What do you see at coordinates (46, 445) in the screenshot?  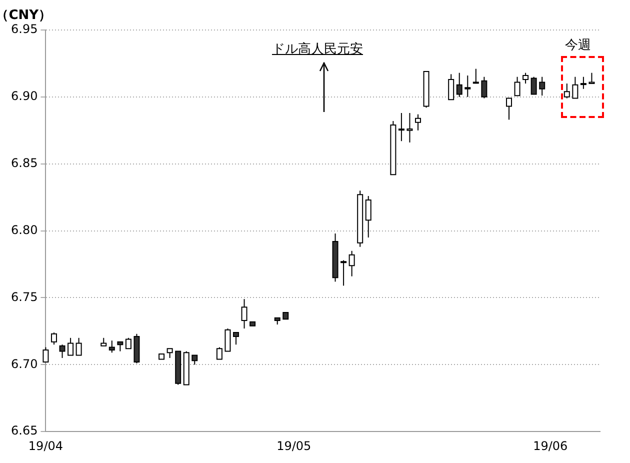 I see `x-tick-label: 19/04` at bounding box center [46, 445].